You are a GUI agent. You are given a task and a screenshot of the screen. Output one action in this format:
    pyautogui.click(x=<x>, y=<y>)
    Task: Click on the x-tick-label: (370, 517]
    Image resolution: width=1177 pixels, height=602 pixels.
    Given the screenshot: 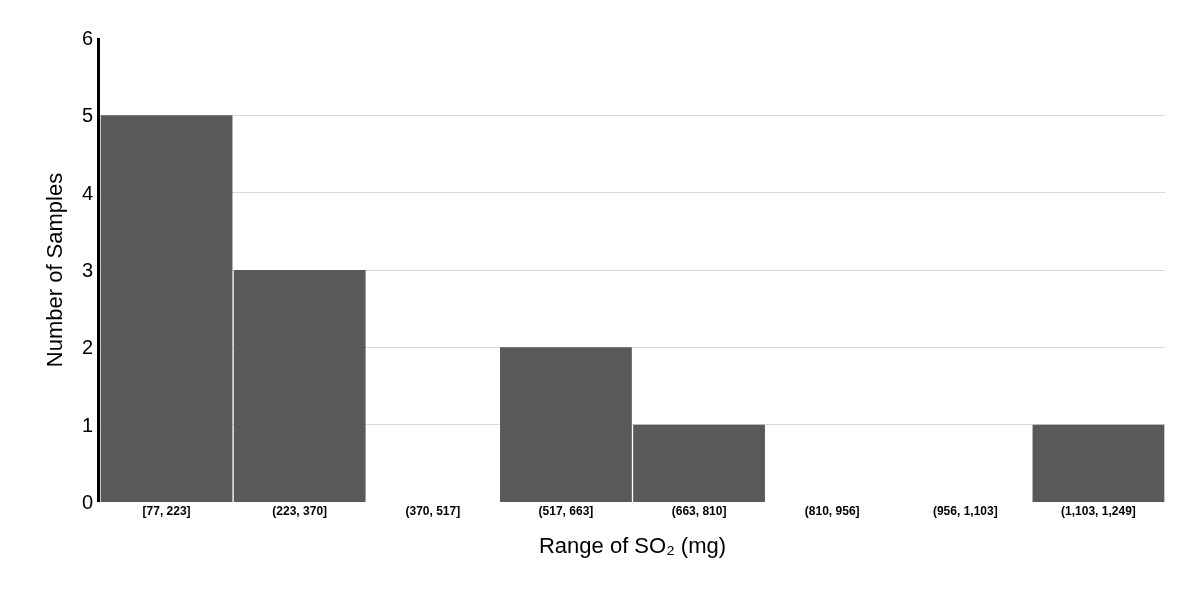 What is the action you would take?
    pyautogui.click(x=433, y=511)
    